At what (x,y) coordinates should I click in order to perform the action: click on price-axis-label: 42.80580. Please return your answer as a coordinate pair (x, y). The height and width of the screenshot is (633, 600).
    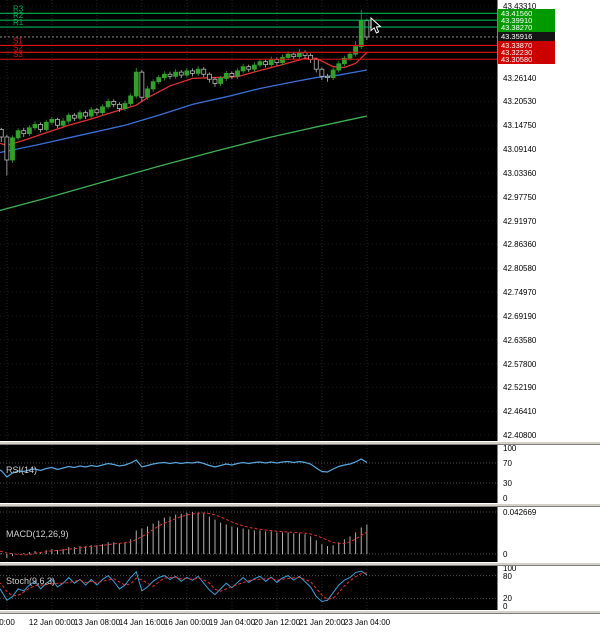
    Looking at the image, I should click on (520, 269).